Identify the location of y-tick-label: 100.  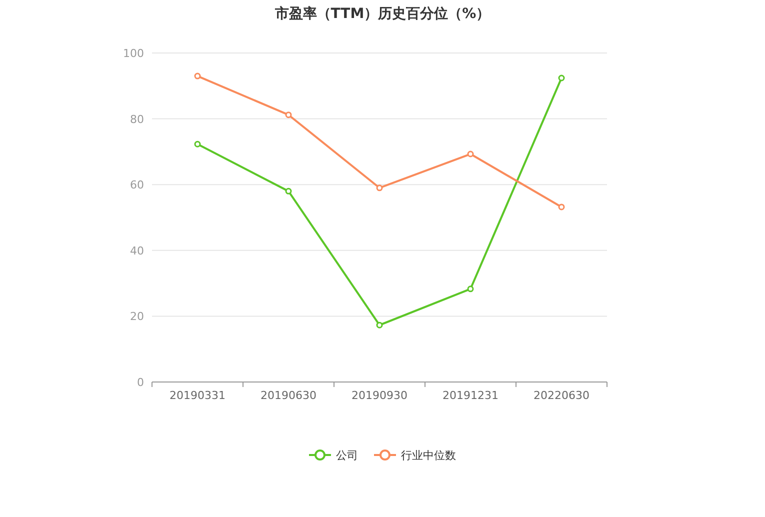
(133, 53).